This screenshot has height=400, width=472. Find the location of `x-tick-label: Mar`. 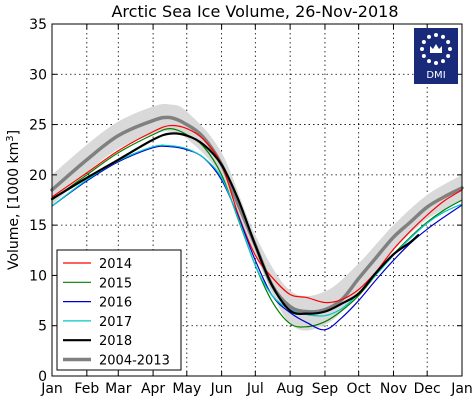

x-tick-label: Mar is located at coordinates (118, 389).